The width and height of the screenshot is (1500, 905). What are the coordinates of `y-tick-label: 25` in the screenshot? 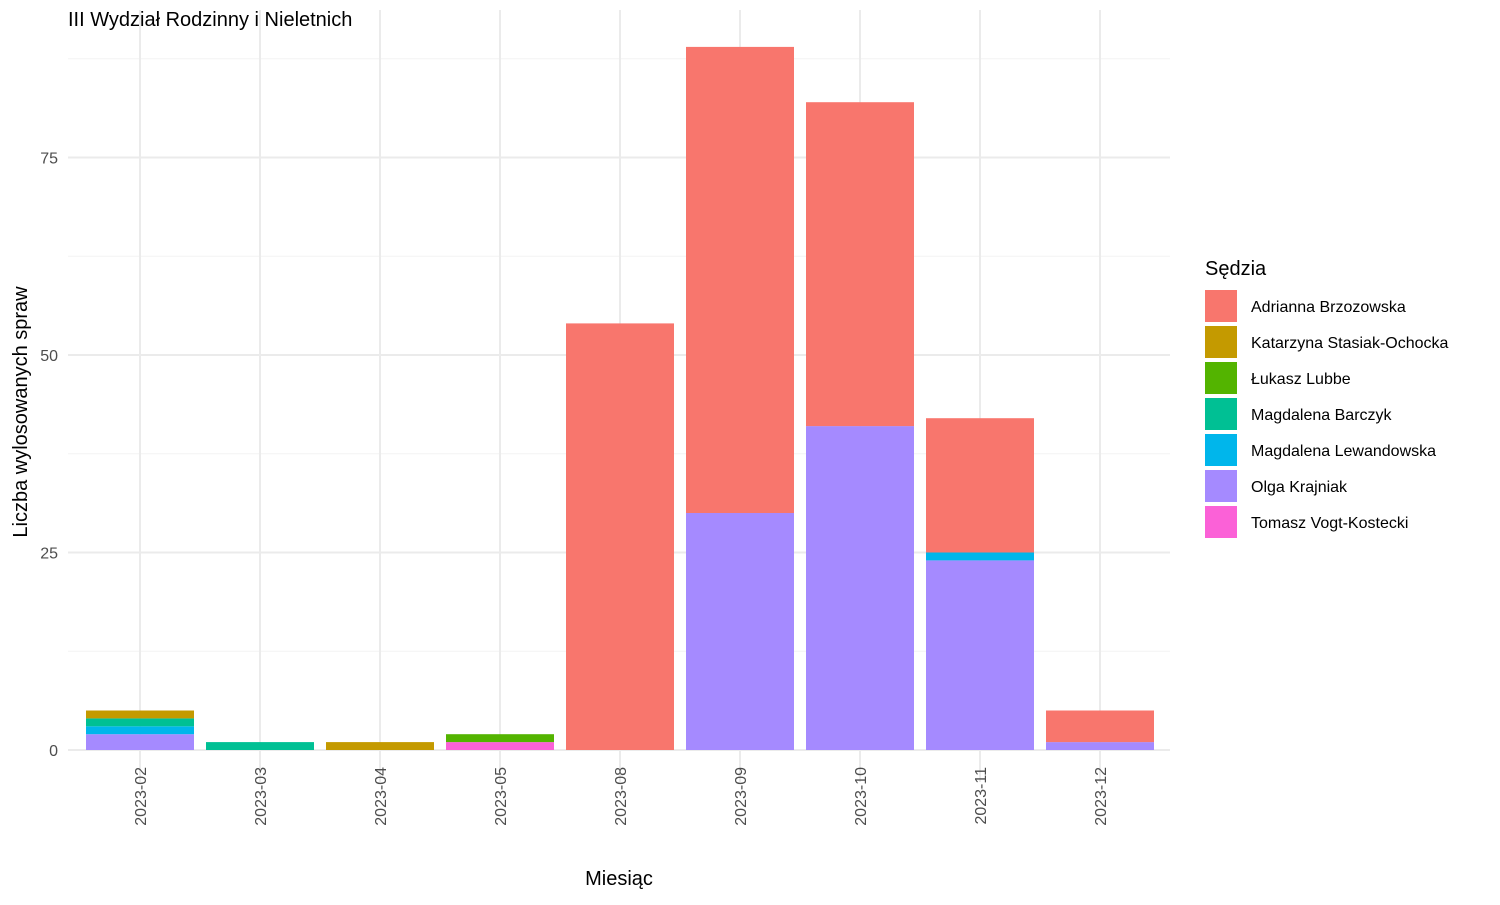 It's located at (49, 554).